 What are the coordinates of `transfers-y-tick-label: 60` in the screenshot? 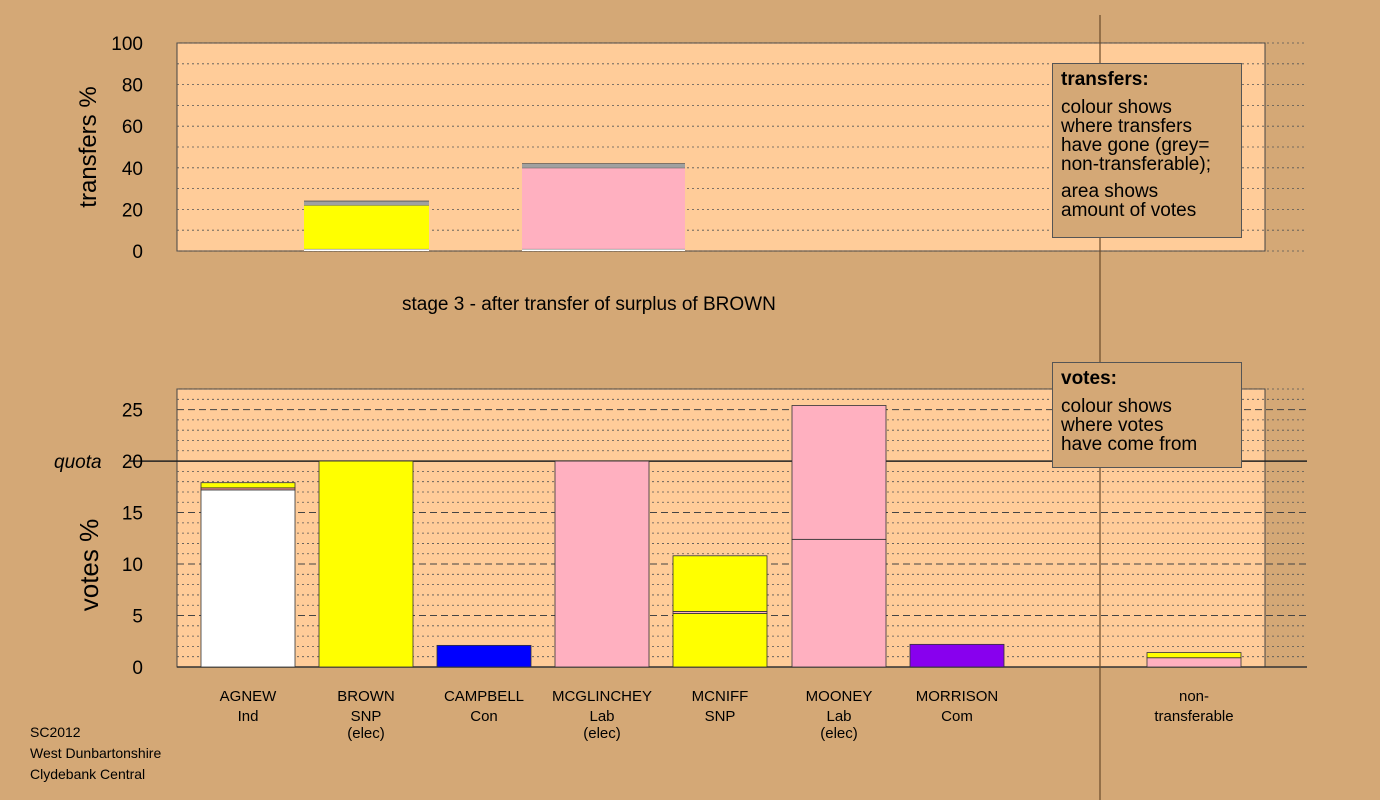 It's located at (132, 127).